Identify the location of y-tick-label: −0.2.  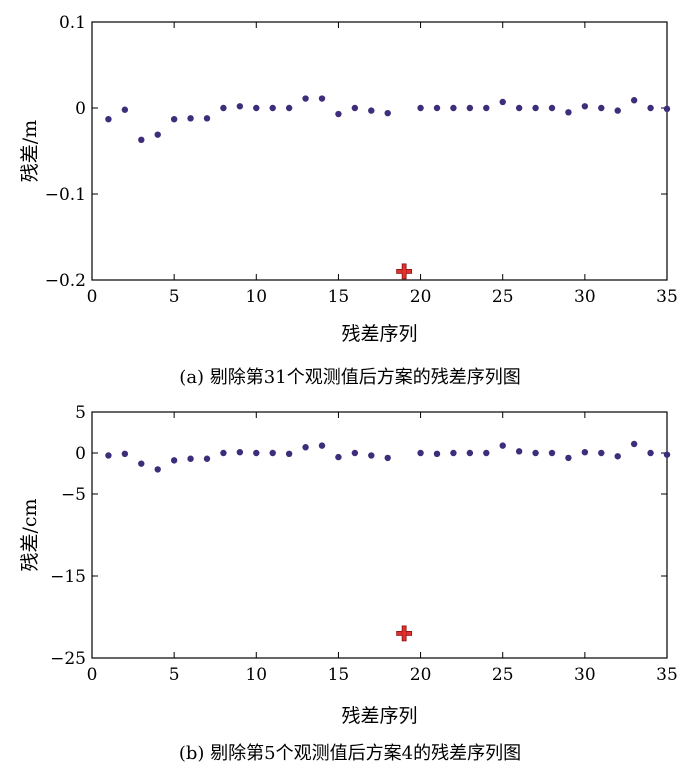
(65, 281).